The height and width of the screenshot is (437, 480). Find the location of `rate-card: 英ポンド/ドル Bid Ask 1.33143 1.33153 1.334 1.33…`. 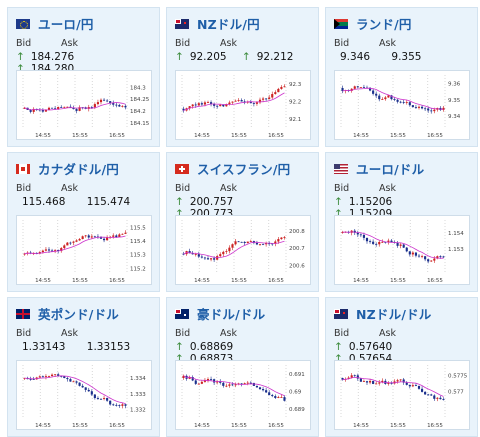

rate-card: 英ポンド/ドル Bid Ask 1.33143 1.33153 1.334 1.33… is located at coordinates (83, 367).